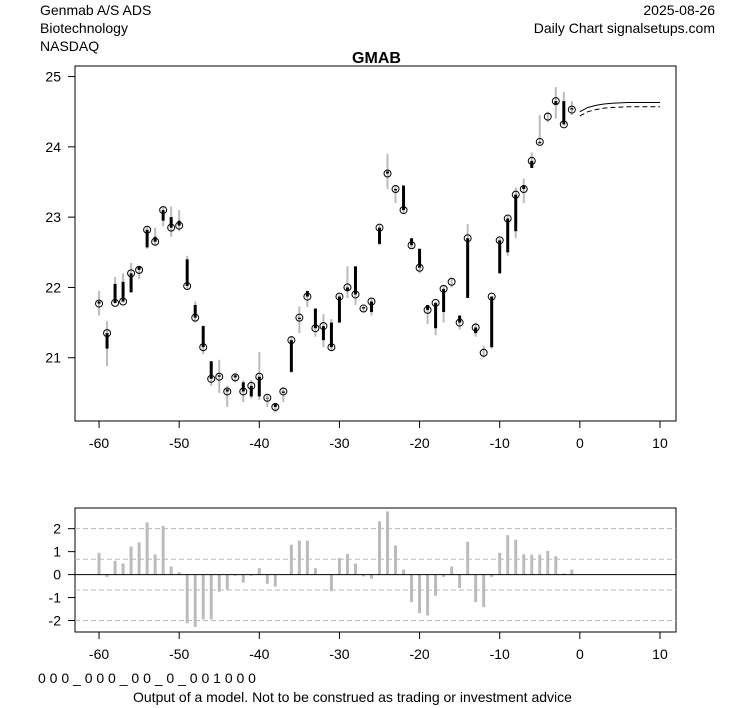 This screenshot has height=708, width=753. I want to click on y-tick-label: 25, so click(53, 77).